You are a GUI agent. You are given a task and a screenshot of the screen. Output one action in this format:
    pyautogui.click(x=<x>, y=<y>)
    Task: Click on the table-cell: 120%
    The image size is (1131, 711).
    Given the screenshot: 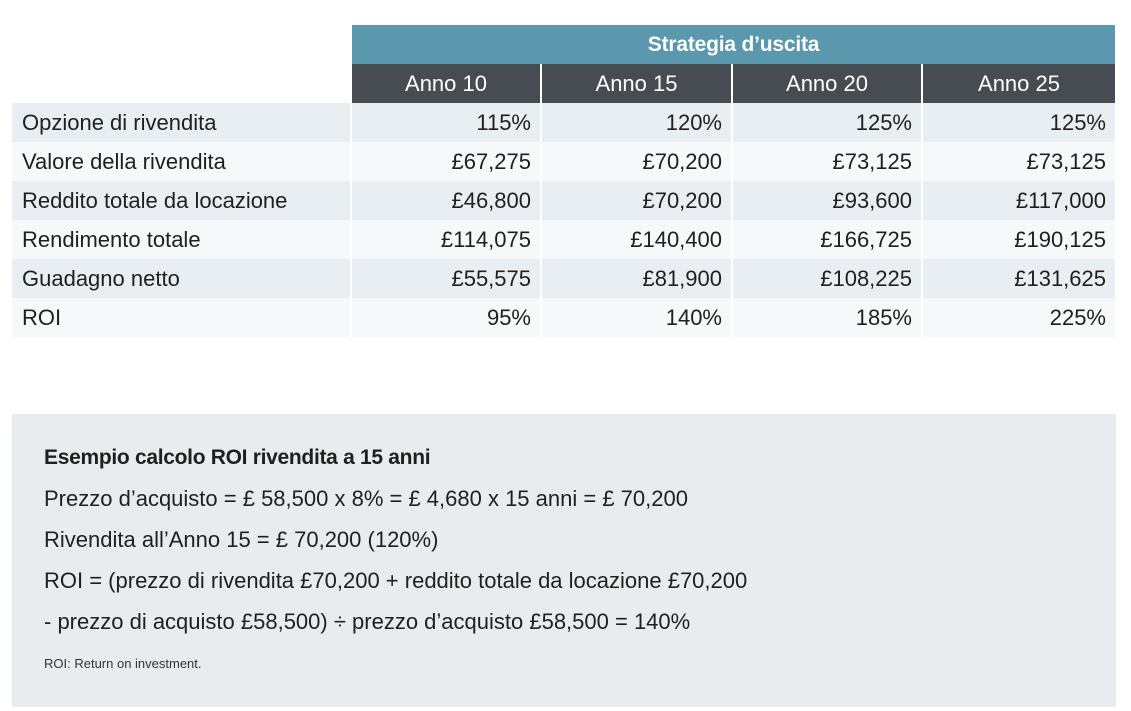 What is the action you would take?
    pyautogui.click(x=637, y=122)
    